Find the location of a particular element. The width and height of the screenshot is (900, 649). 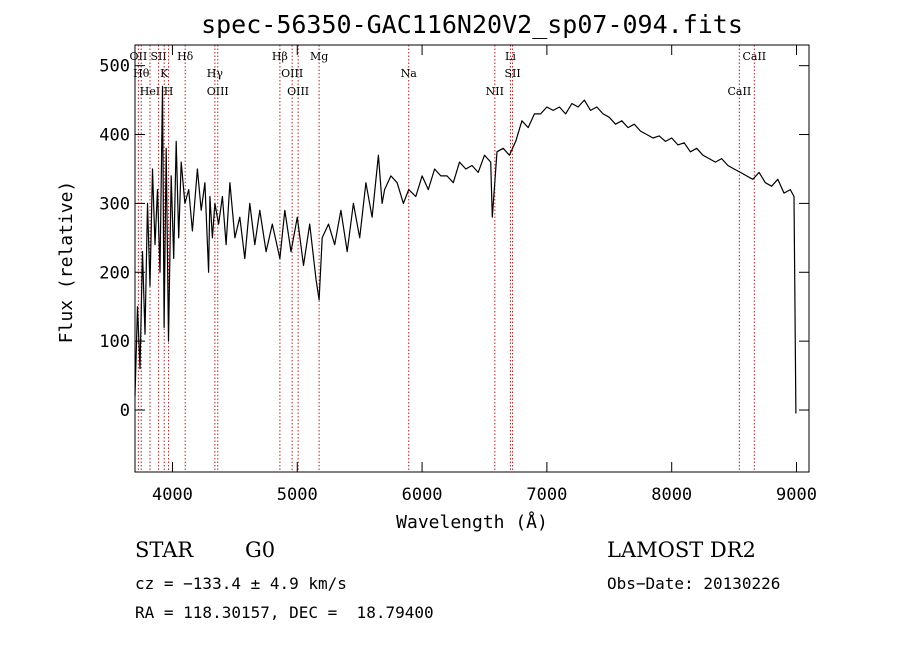

line-marker-label: Na is located at coordinates (409, 73).